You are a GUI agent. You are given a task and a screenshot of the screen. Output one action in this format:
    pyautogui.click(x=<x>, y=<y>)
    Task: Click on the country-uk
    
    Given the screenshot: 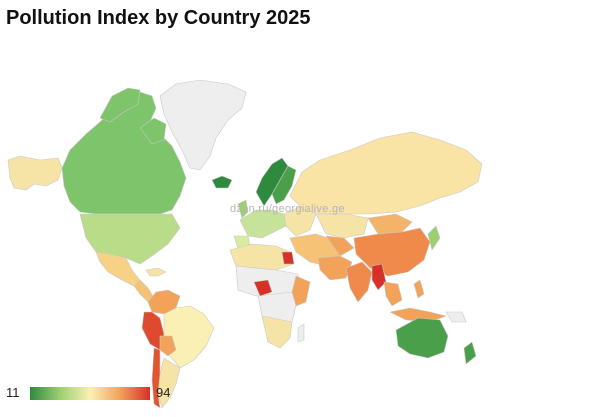 What is the action you would take?
    pyautogui.click(x=243, y=209)
    